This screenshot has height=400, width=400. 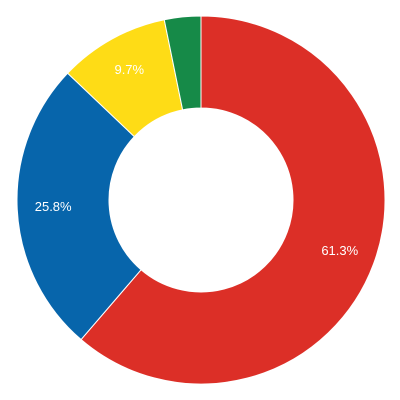 I want to click on donut-segment, so click(x=182, y=63).